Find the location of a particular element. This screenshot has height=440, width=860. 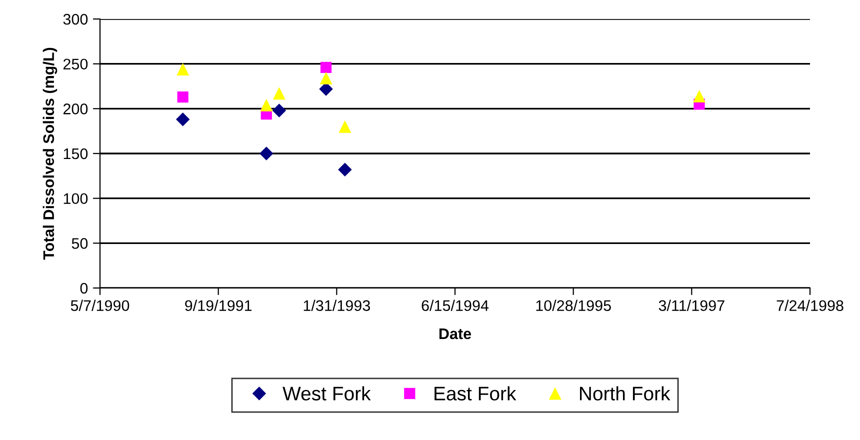

y-tick-label: 150 is located at coordinates (76, 154).